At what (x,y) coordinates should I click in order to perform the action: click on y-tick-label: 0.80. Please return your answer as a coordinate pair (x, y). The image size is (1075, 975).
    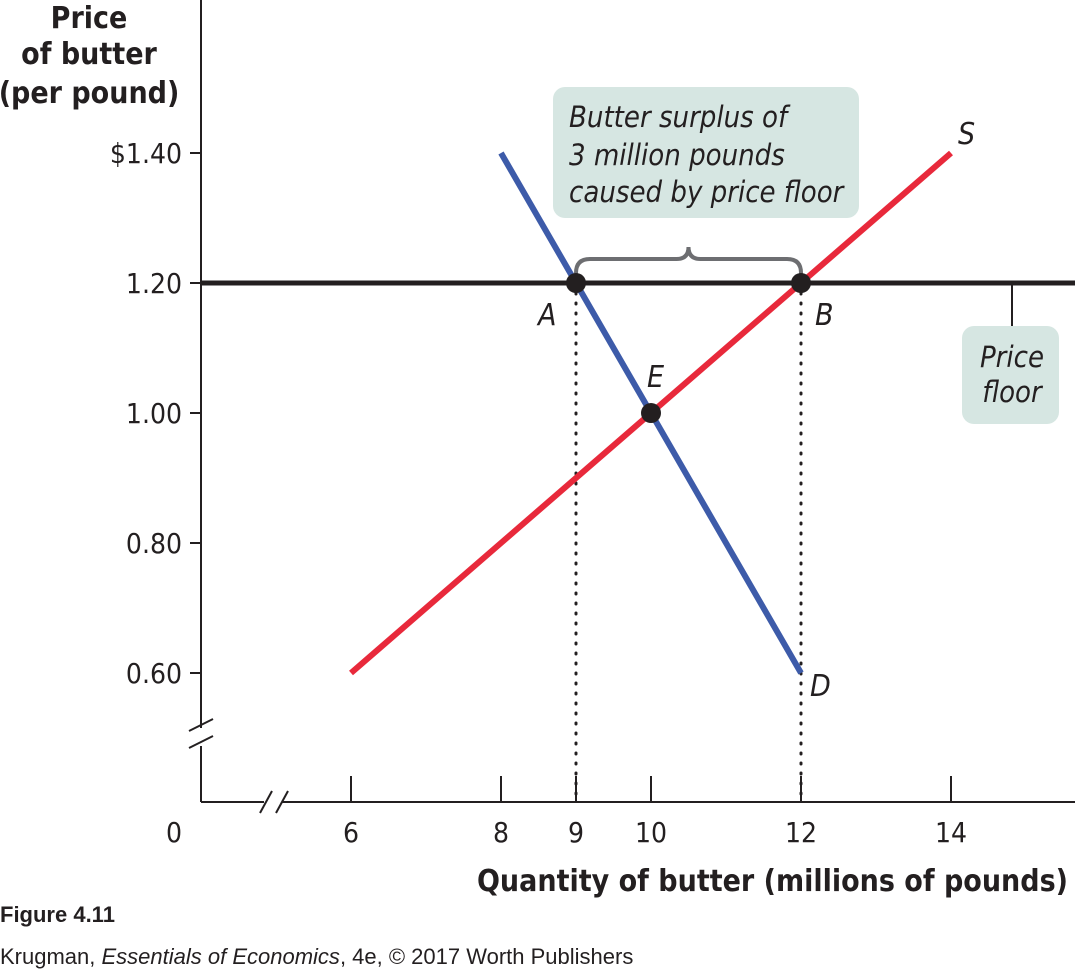
    Looking at the image, I should click on (154, 543).